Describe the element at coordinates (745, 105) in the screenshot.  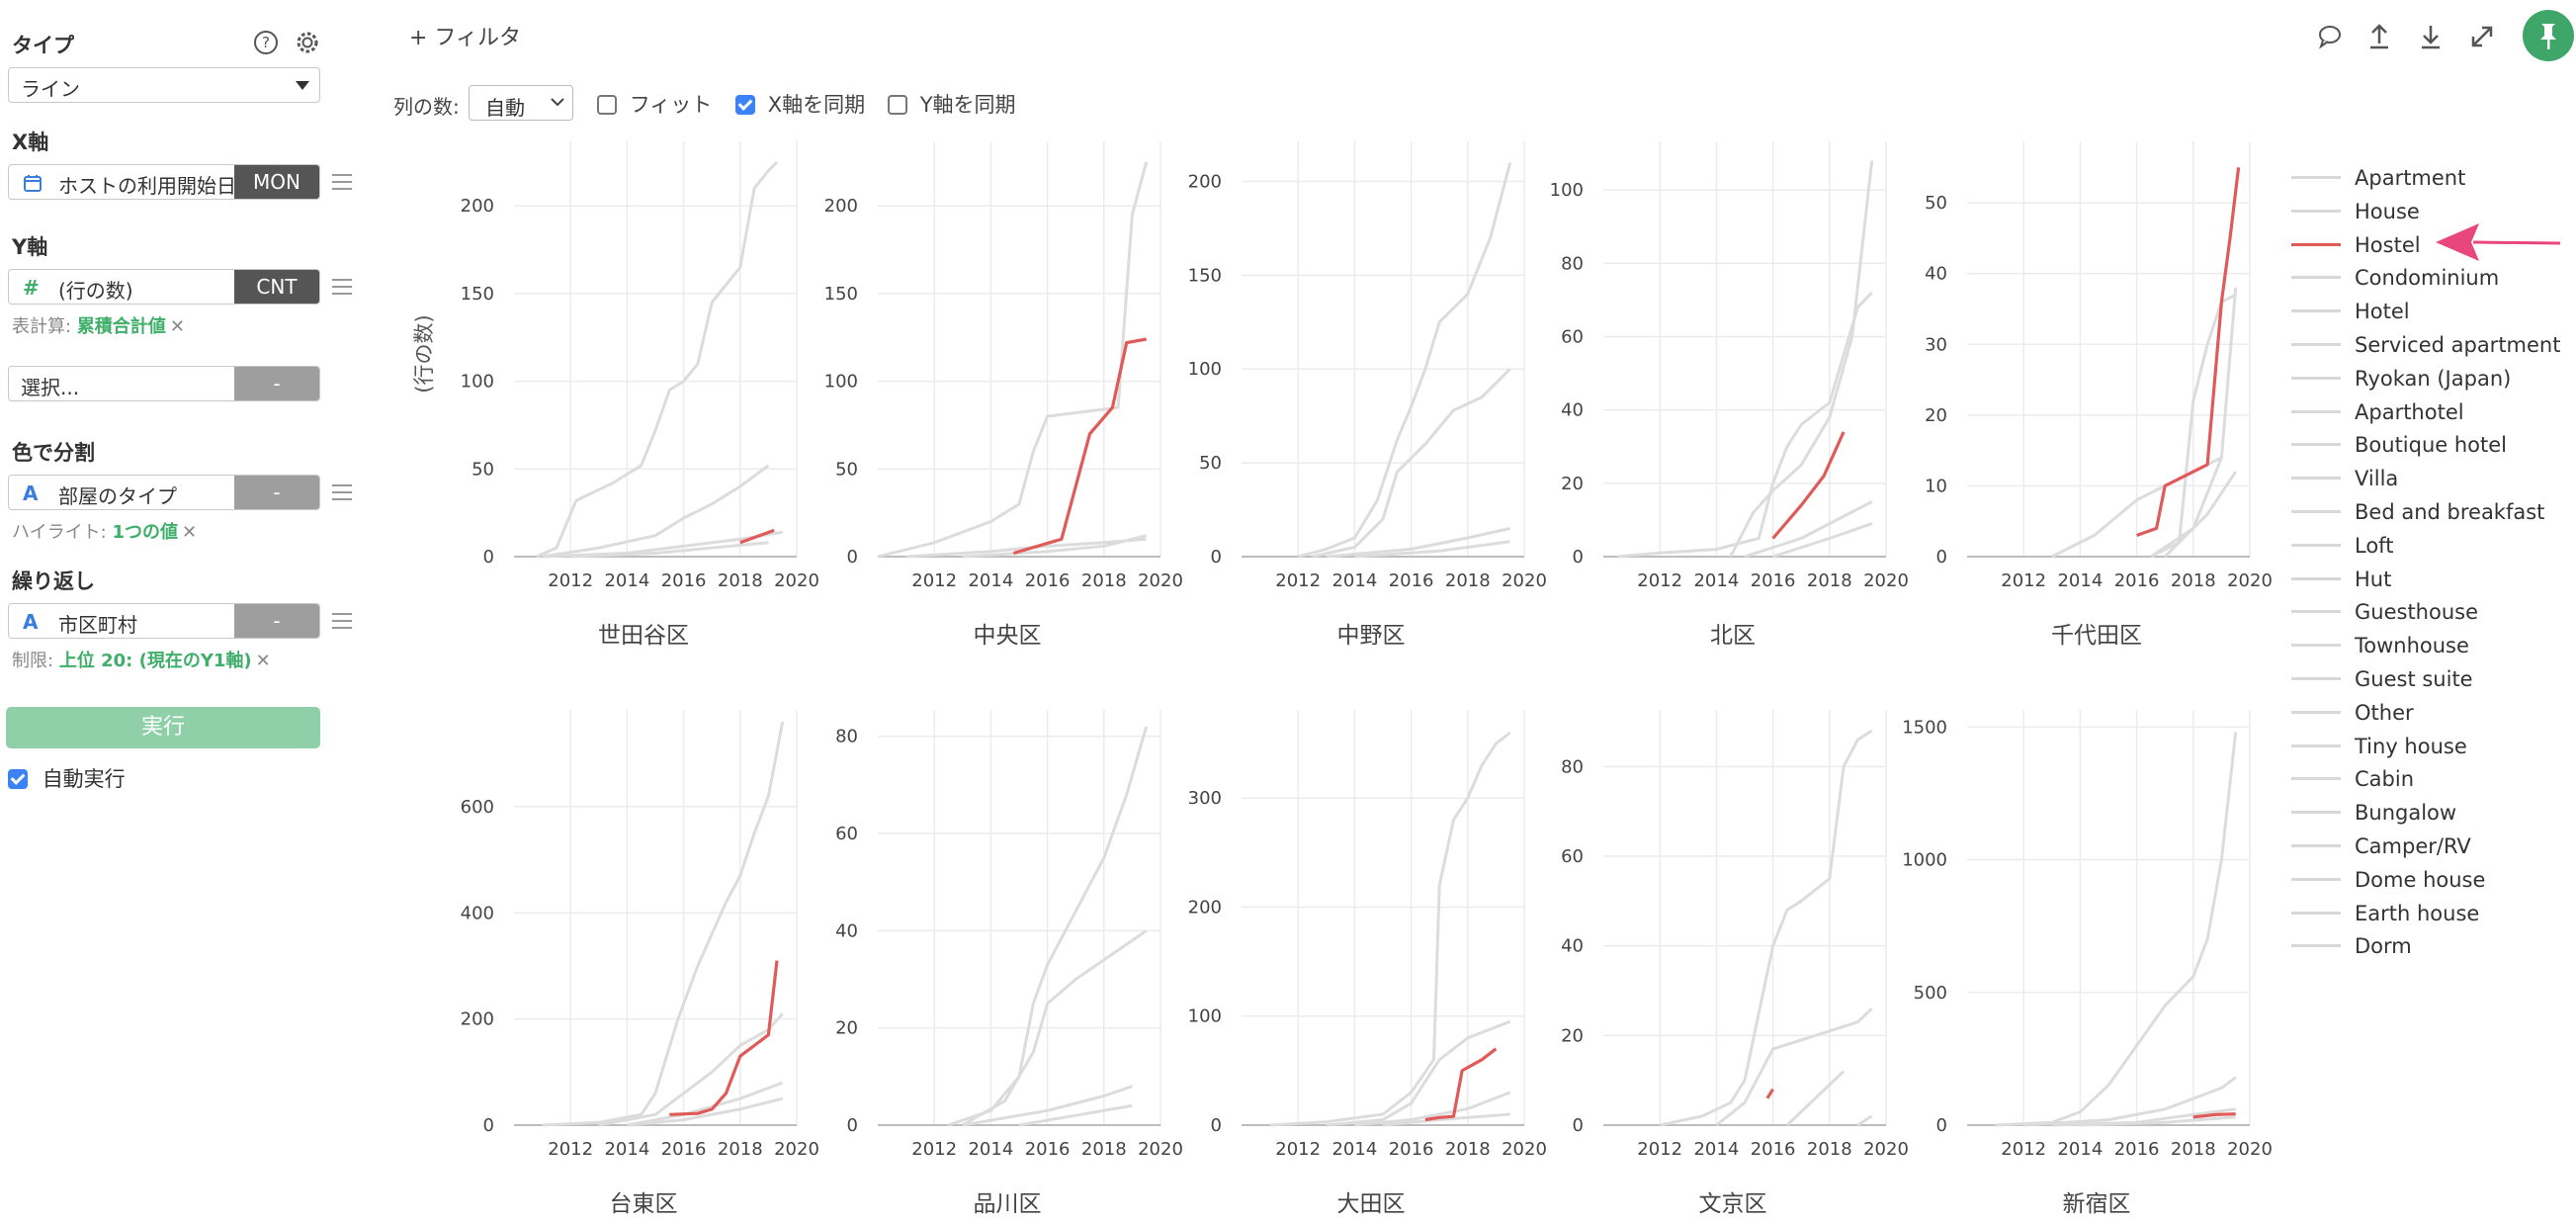
I see `sync-x-checkbox` at that location.